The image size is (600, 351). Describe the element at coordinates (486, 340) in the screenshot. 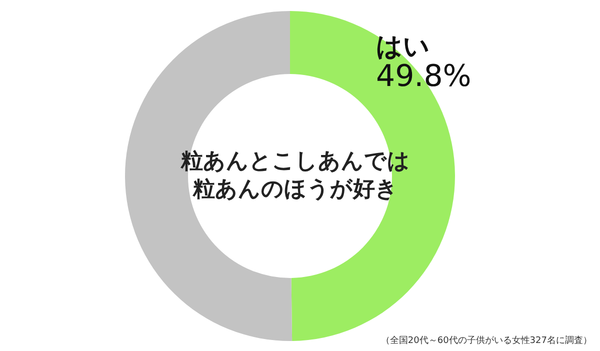

I see `text: （全国20代～60代の子供がいる女性327名に調査）` at that location.